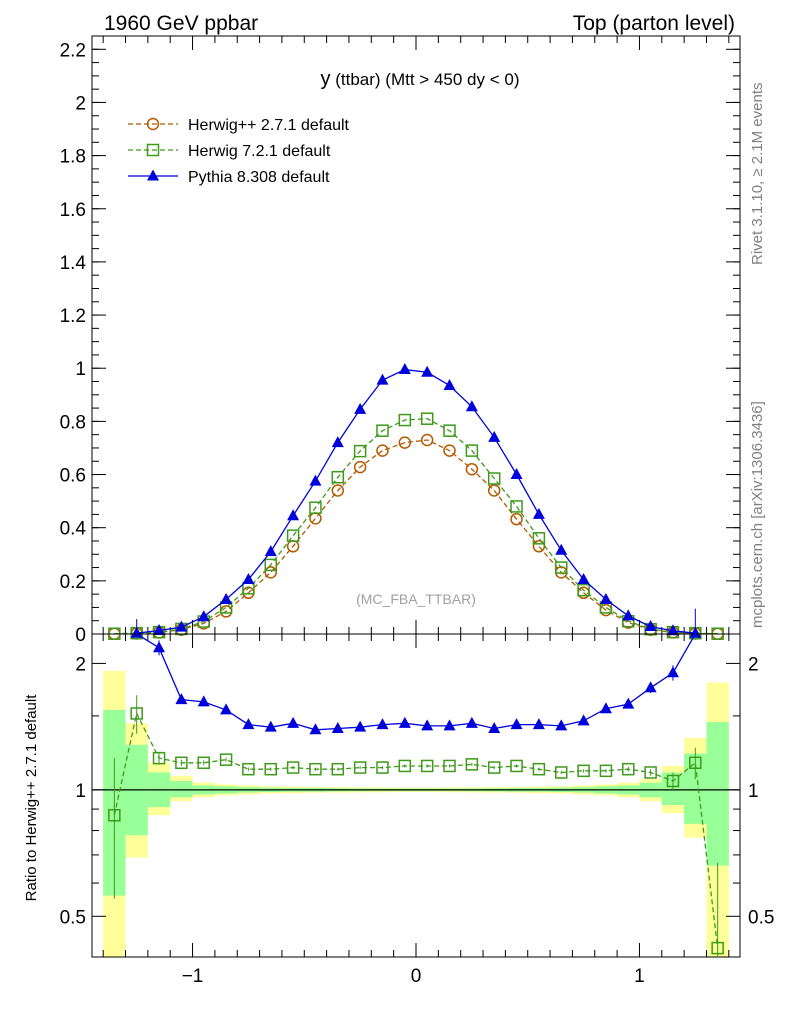 The height and width of the screenshot is (1024, 786). Describe the element at coordinates (80, 103) in the screenshot. I see `y-tick-label: 2` at that location.